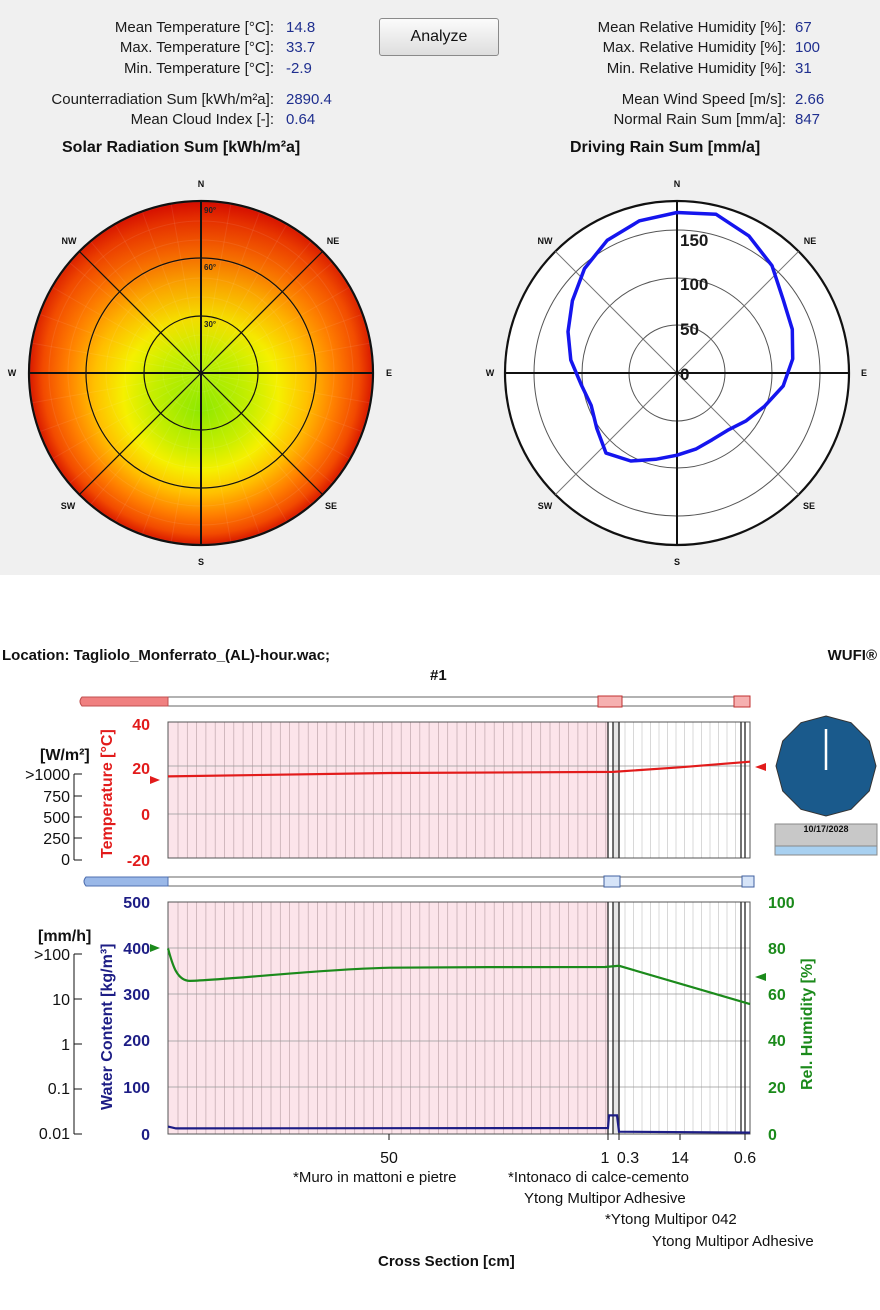 The width and height of the screenshot is (880, 1310). I want to click on rh-tick-40: 40, so click(777, 1041).